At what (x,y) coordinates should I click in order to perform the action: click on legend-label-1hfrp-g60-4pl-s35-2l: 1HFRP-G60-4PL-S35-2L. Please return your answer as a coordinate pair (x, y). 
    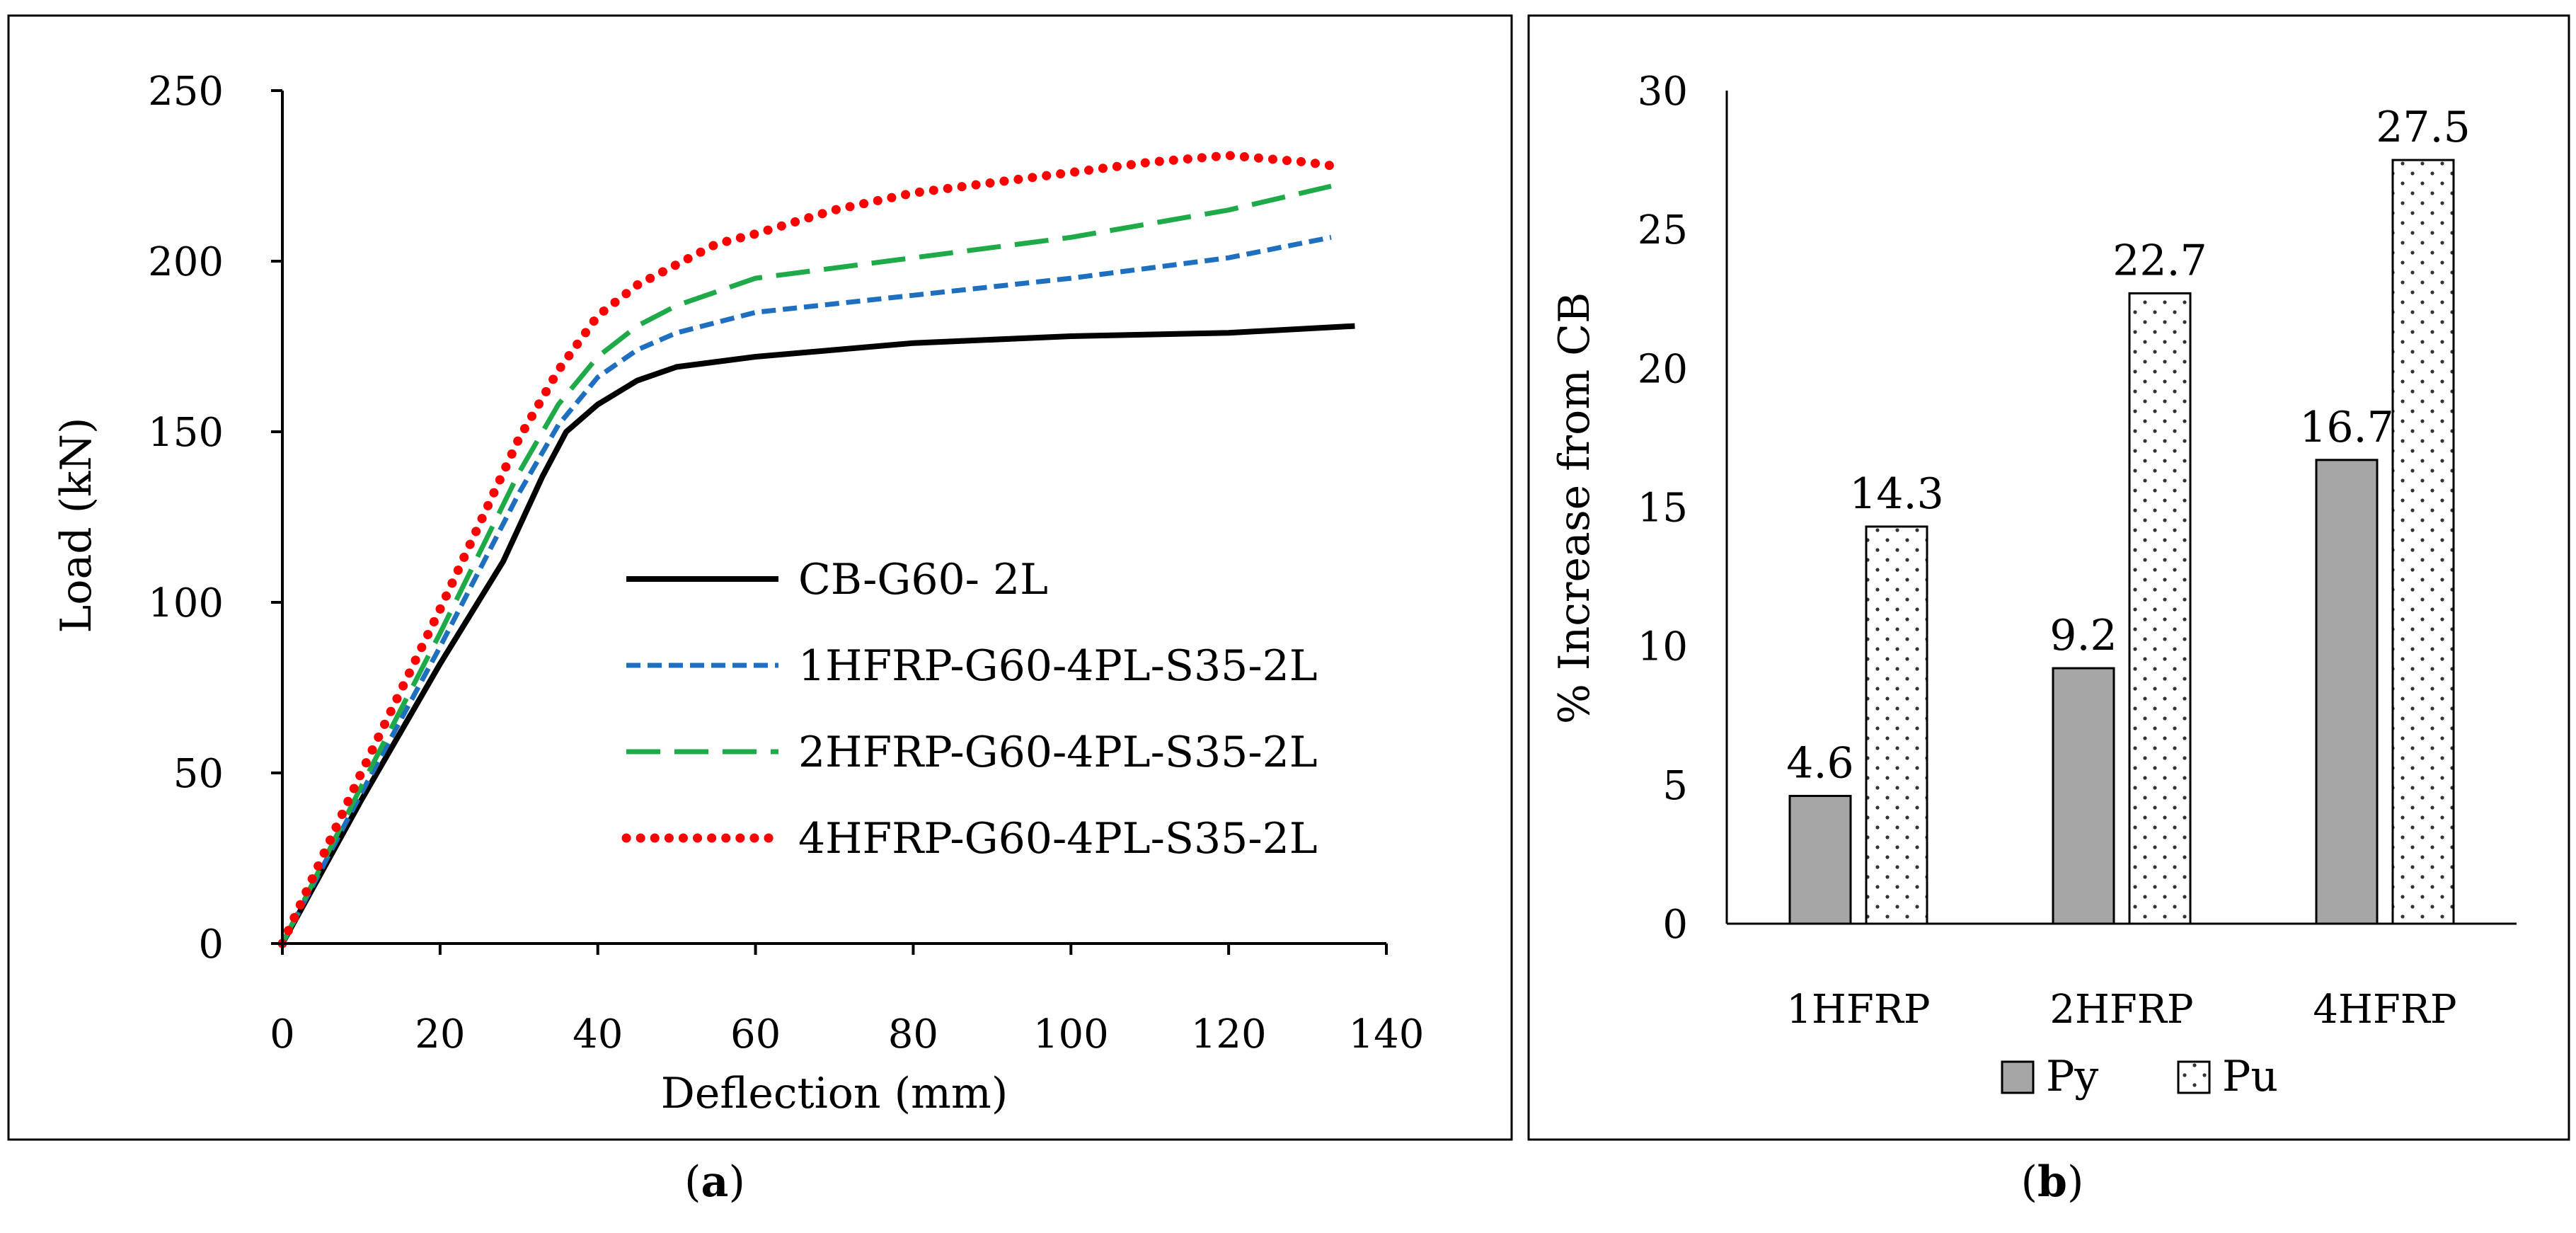
    Looking at the image, I should click on (1058, 666).